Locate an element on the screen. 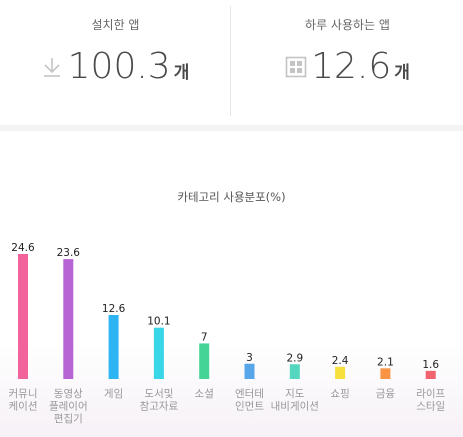 This screenshot has height=437, width=463. bar-value-label-3: 10.1 is located at coordinates (158, 322).